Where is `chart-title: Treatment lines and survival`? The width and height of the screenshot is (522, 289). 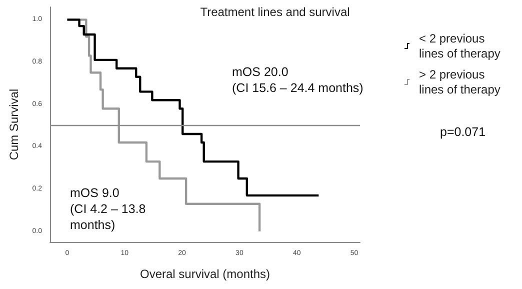 chart-title: Treatment lines and survival is located at coordinates (275, 12).